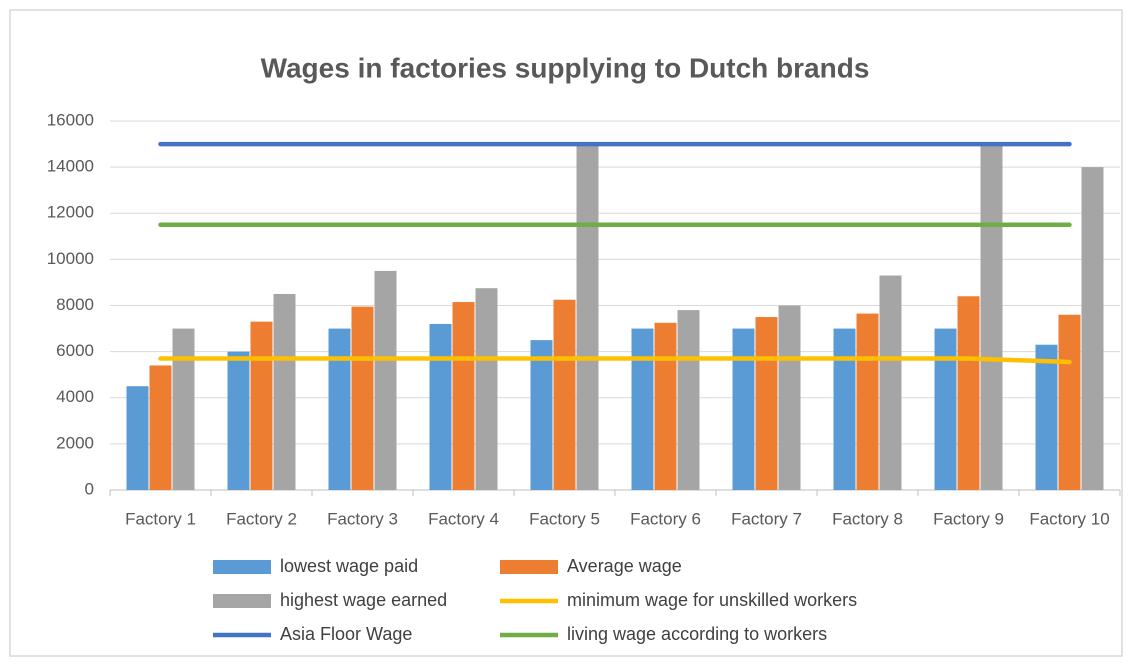 This screenshot has height=664, width=1131. What do you see at coordinates (349, 566) in the screenshot?
I see `legend-label: lowest wage paid` at bounding box center [349, 566].